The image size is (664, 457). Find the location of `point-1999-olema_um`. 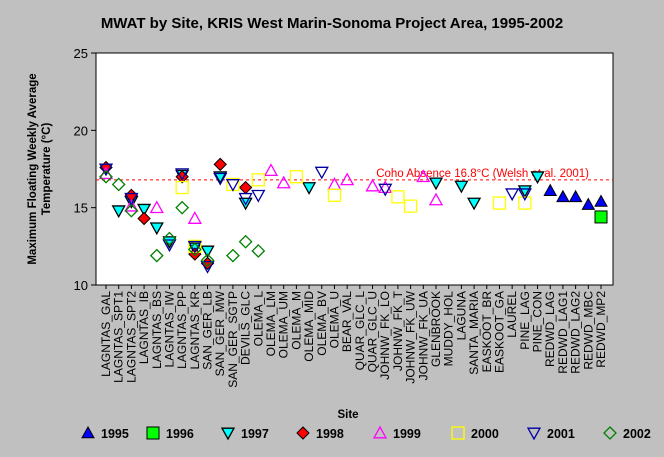

point-1999-olema_um is located at coordinates (283, 182).